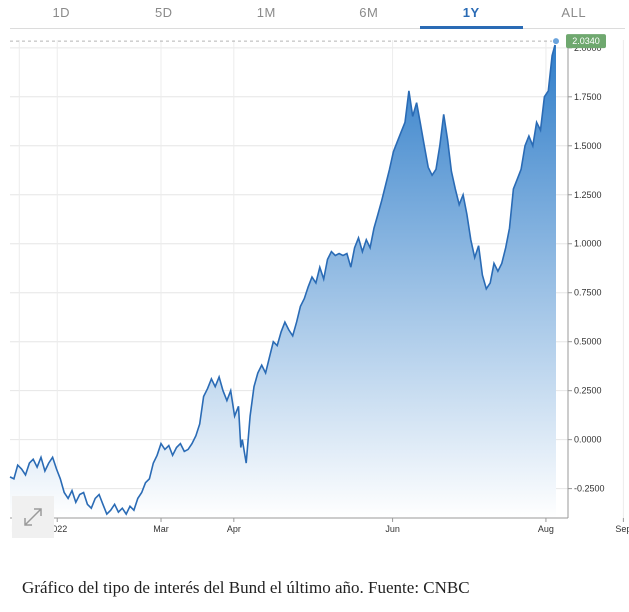 Image resolution: width=629 pixels, height=612 pixels. What do you see at coordinates (61, 12) in the screenshot?
I see `tab-1d: 1D` at bounding box center [61, 12].